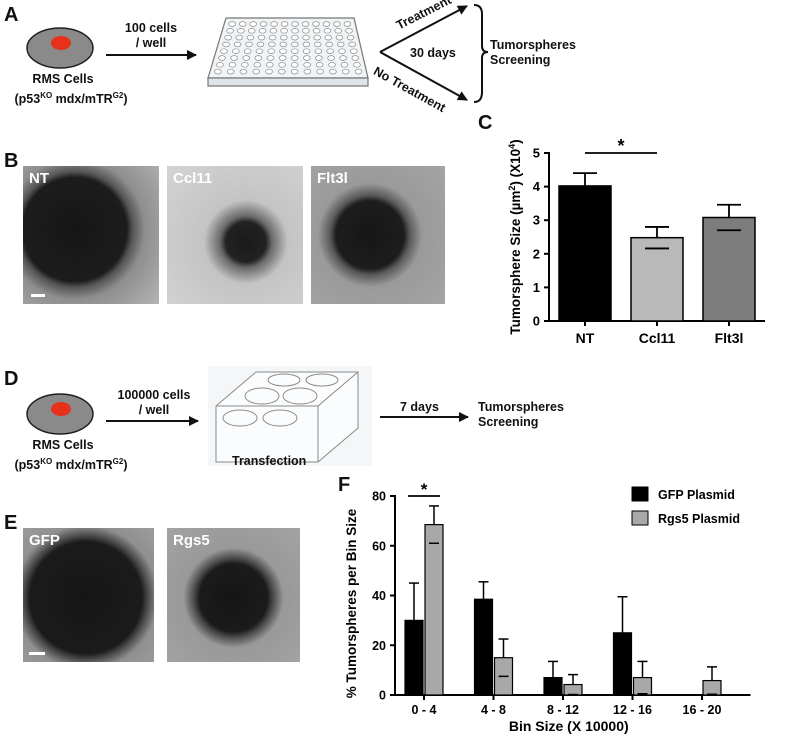  I want to click on seeding-label-line1: 100 cells, so click(151, 28).